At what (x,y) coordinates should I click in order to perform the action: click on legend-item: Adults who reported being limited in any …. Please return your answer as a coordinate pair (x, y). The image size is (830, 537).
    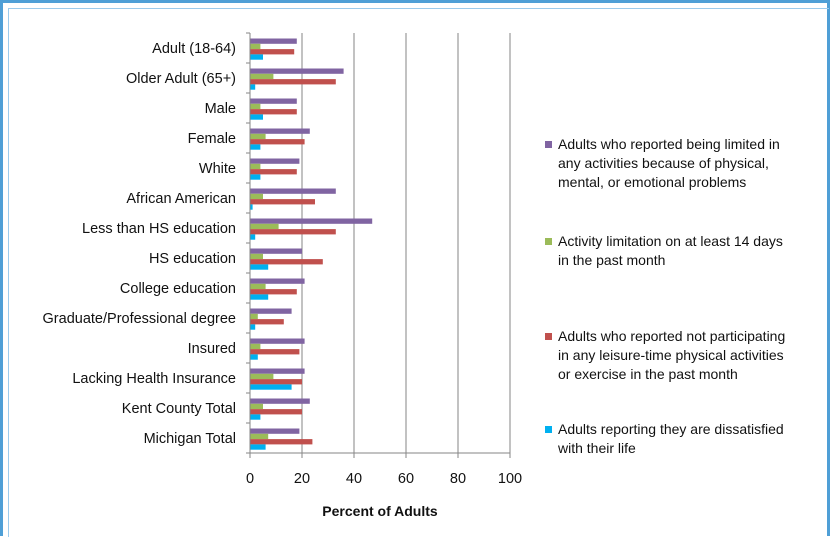
    Looking at the image, I should click on (662, 163).